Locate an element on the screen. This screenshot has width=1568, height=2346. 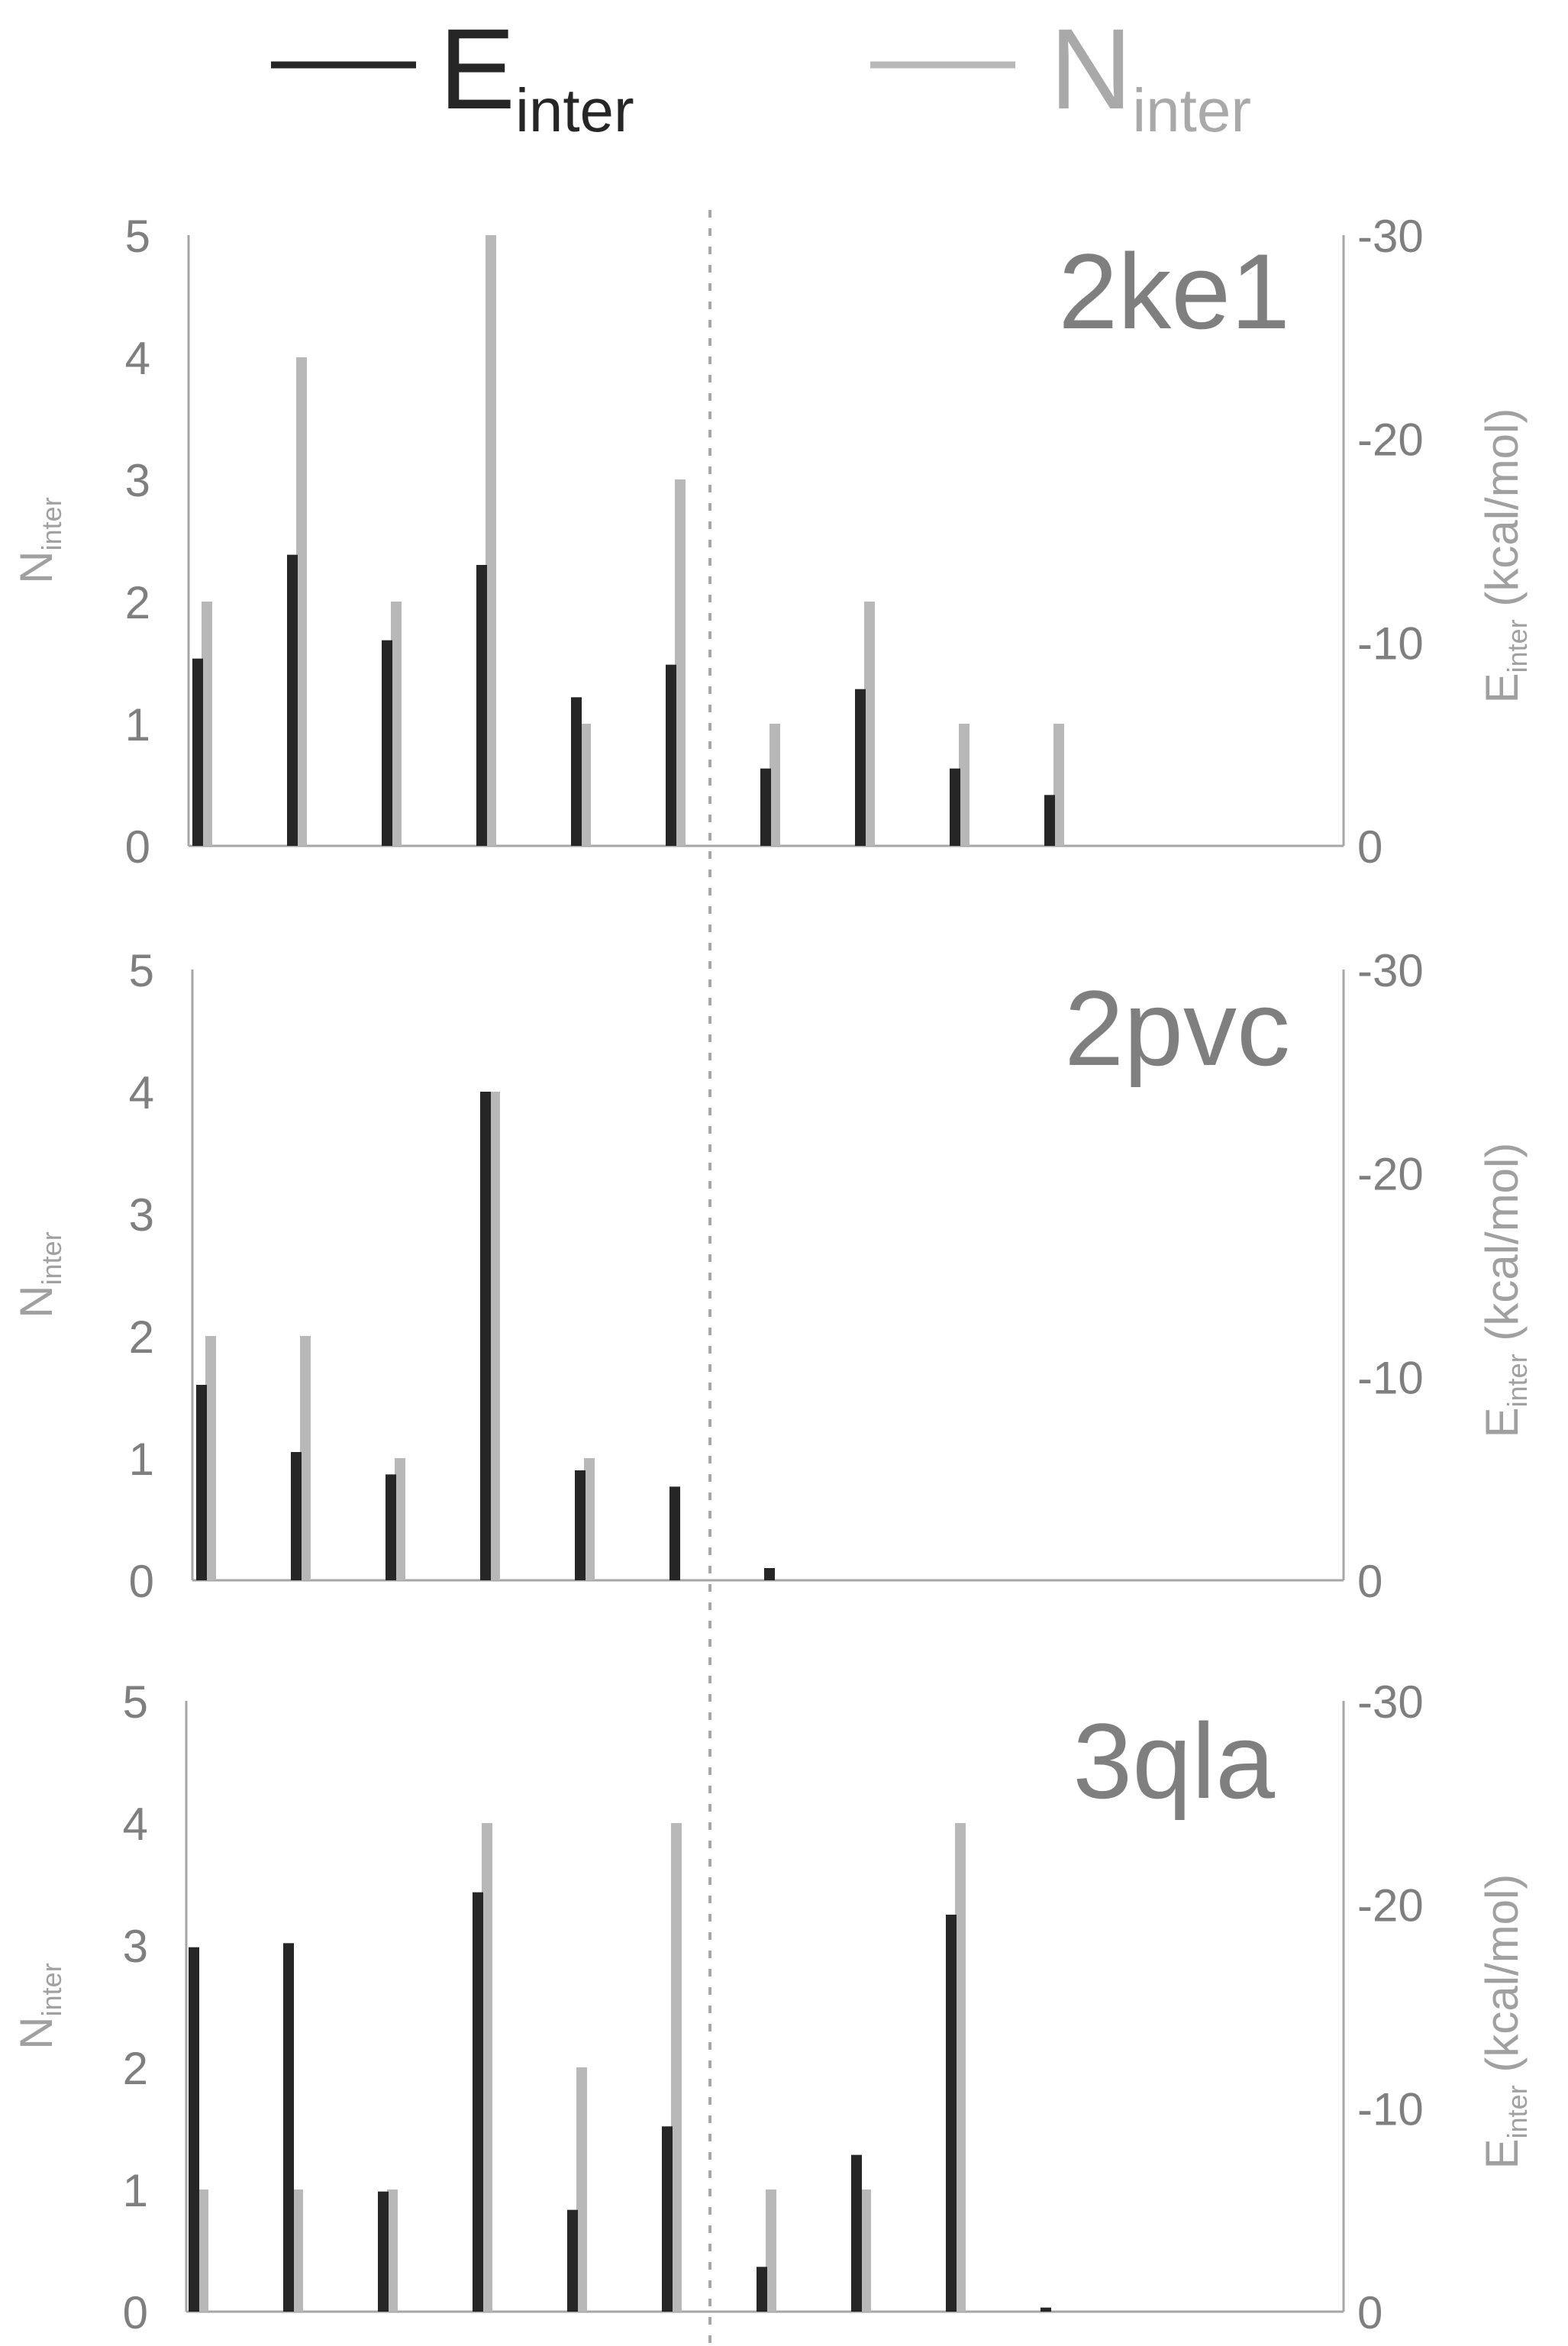
legend-label-einter-sub: inter is located at coordinates (574, 110).